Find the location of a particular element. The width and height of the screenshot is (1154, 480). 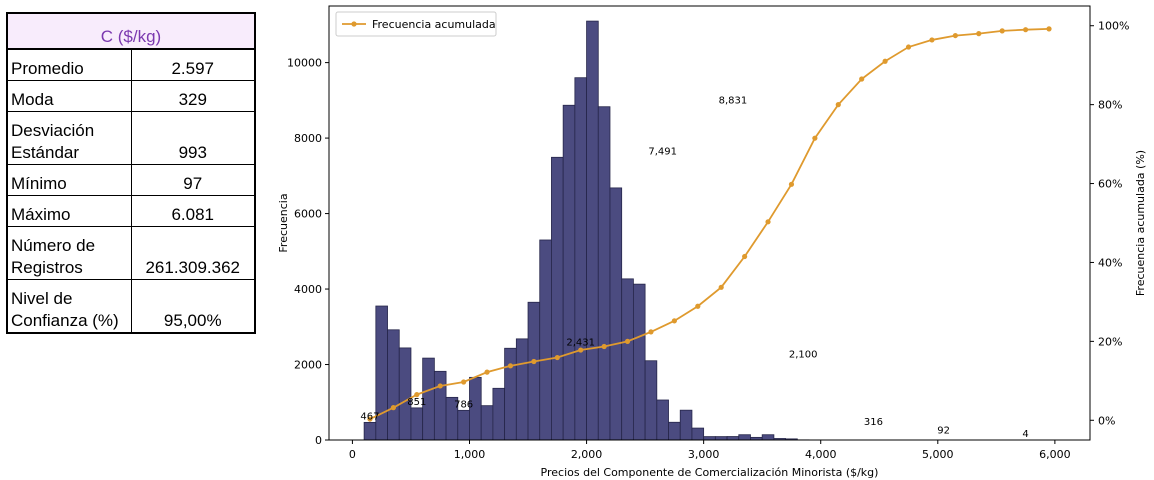

y-tick-label: 8000 is located at coordinates (308, 138).